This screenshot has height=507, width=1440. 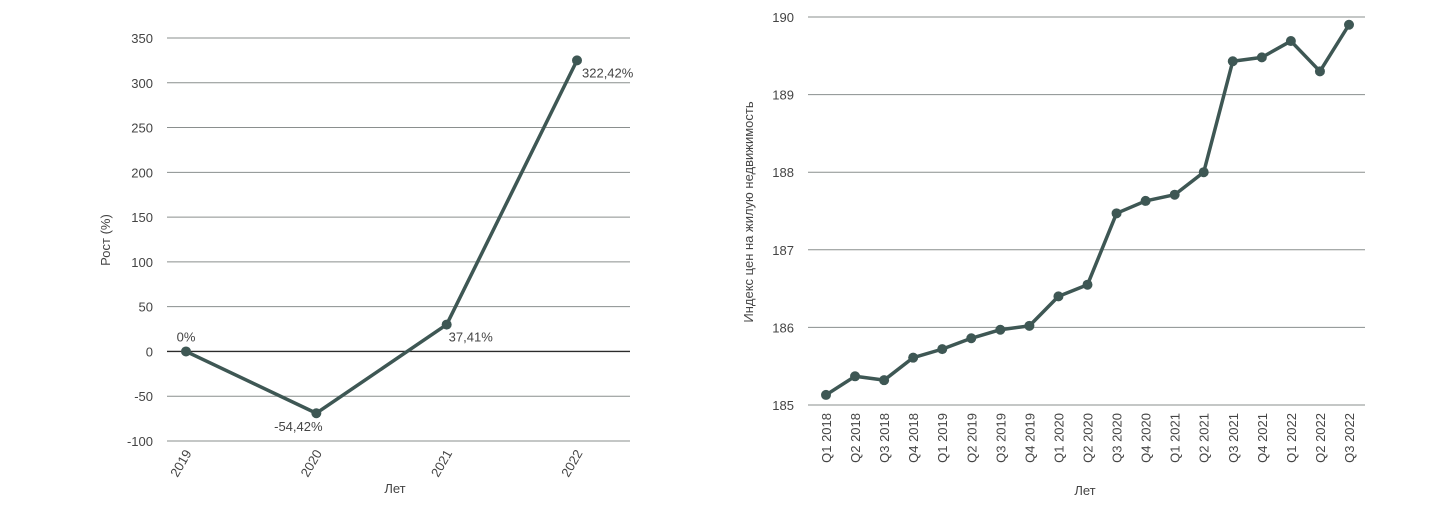 What do you see at coordinates (783, 250) in the screenshot?
I see `y-tick-label: 187` at bounding box center [783, 250].